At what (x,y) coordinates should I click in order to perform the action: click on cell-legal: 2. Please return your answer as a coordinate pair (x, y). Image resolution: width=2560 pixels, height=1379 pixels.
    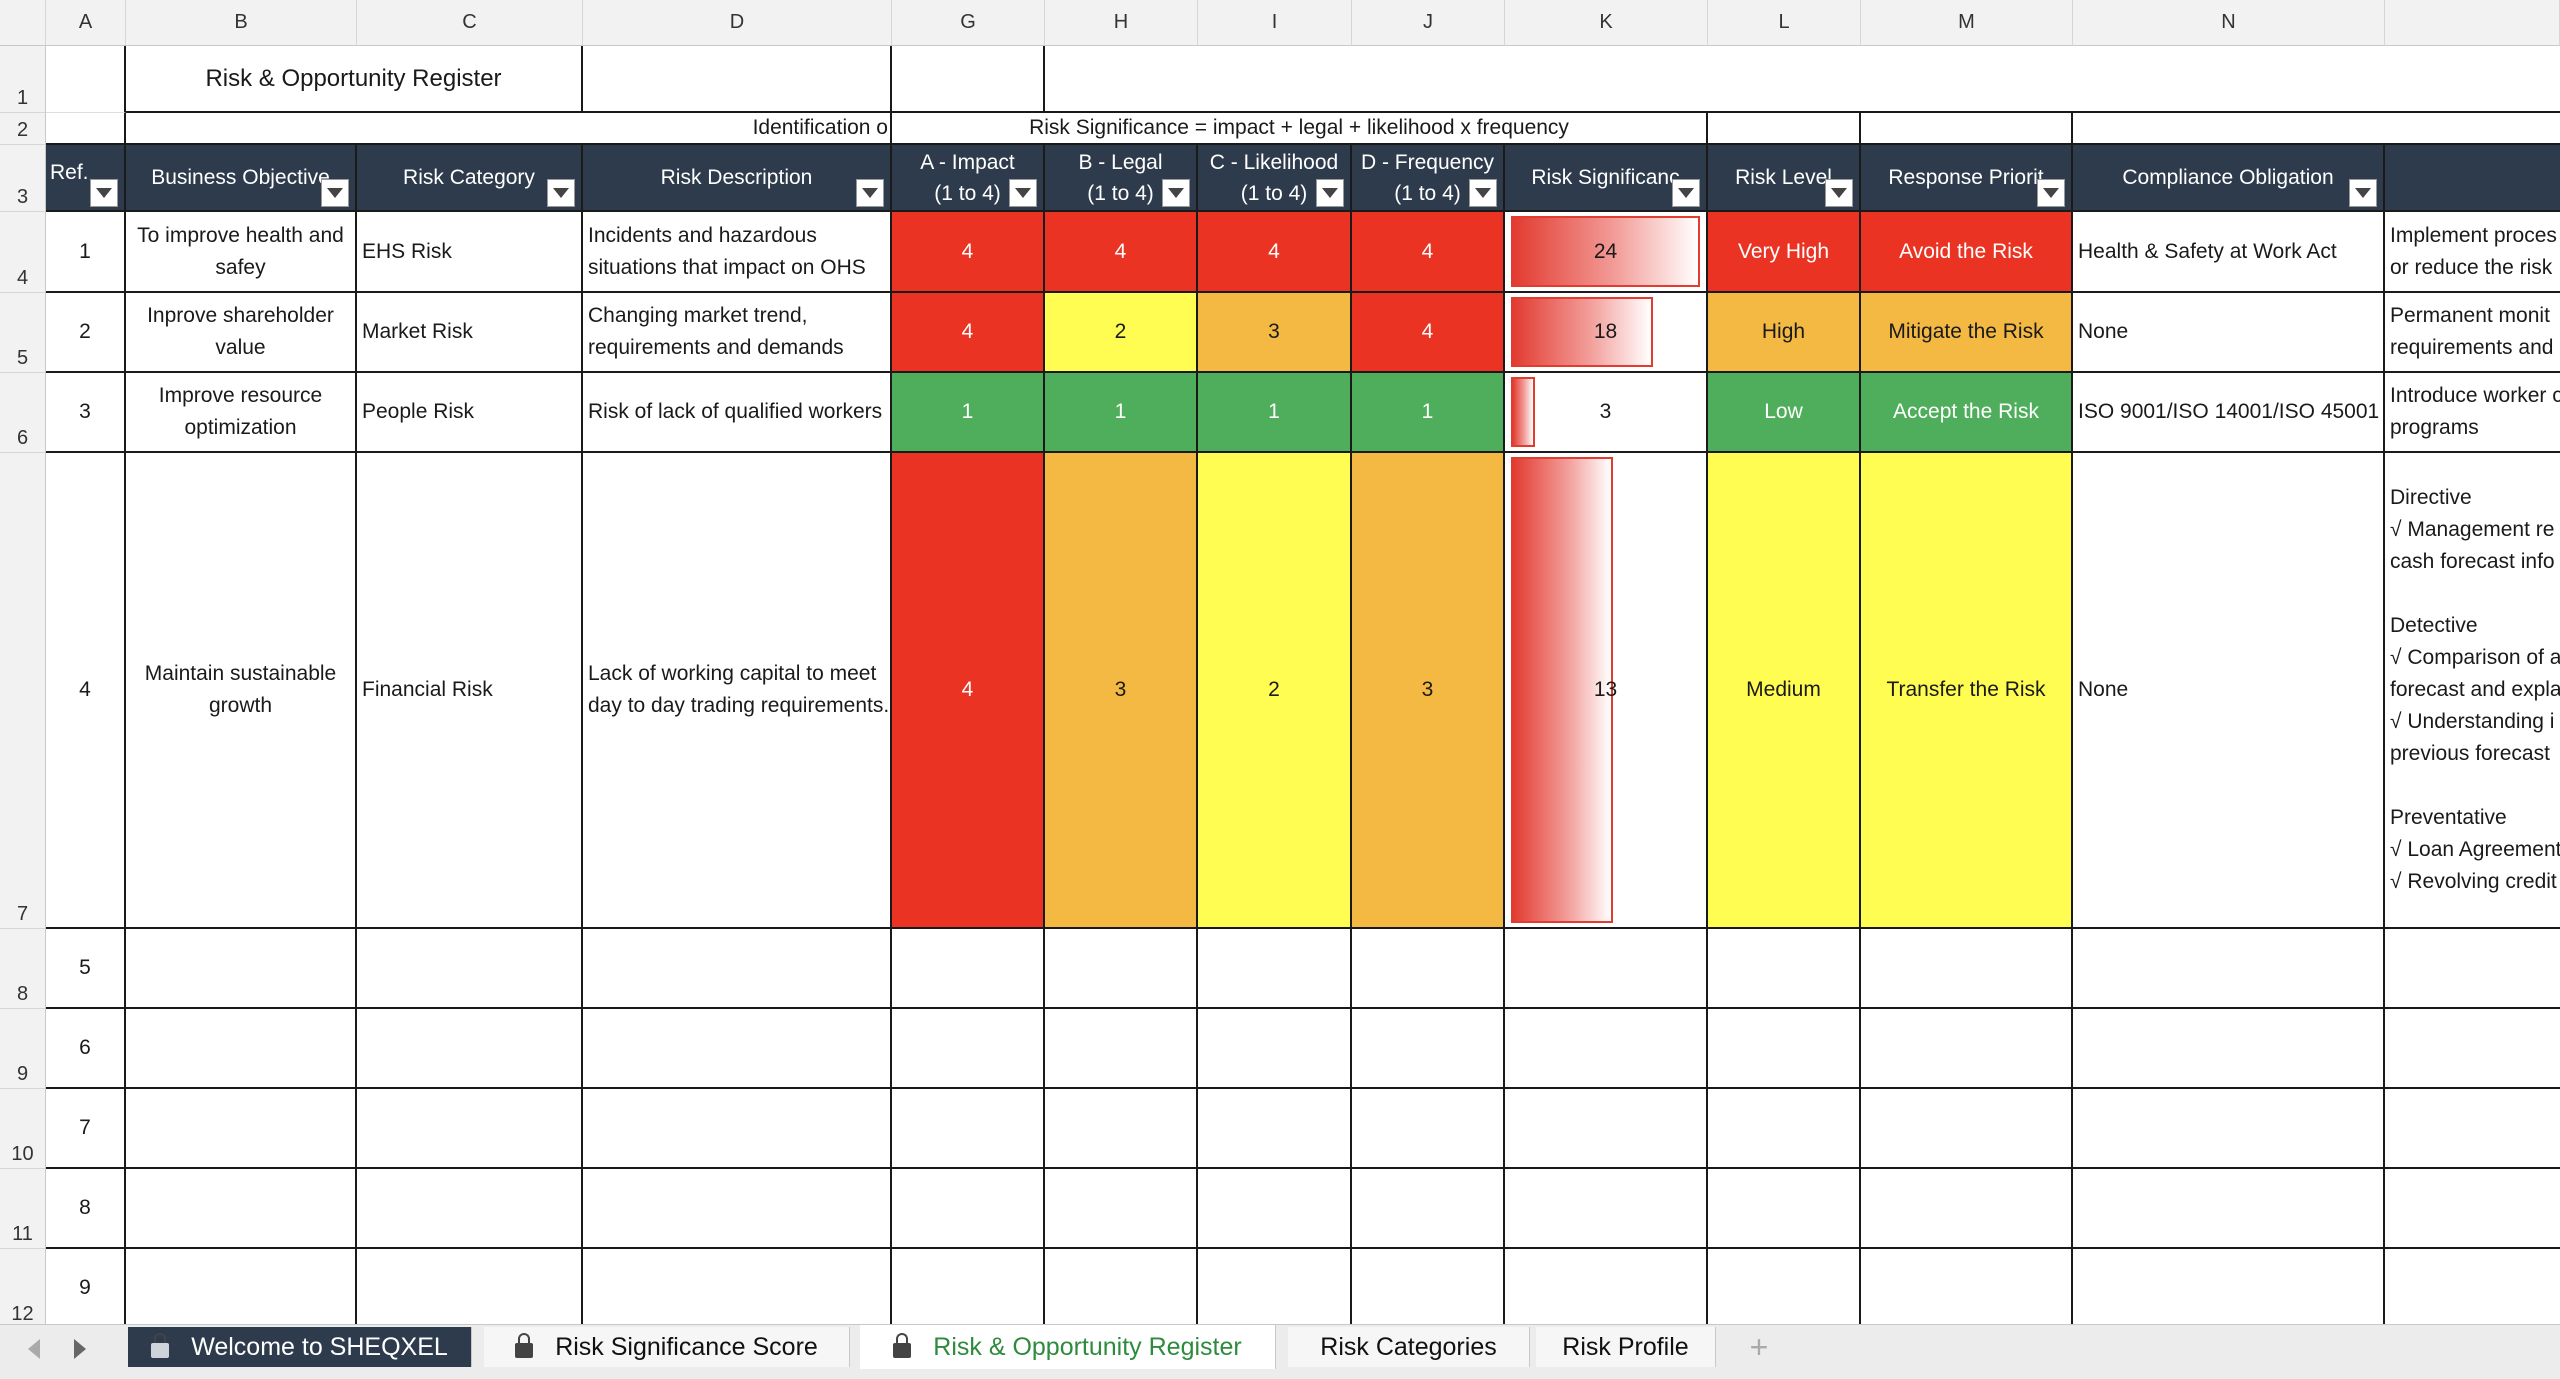
    Looking at the image, I should click on (1121, 333).